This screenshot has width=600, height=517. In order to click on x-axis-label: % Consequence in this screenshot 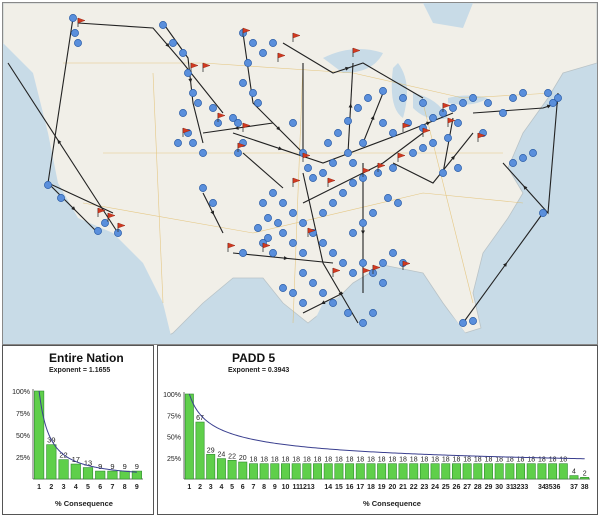, I will do `click(392, 503)`.